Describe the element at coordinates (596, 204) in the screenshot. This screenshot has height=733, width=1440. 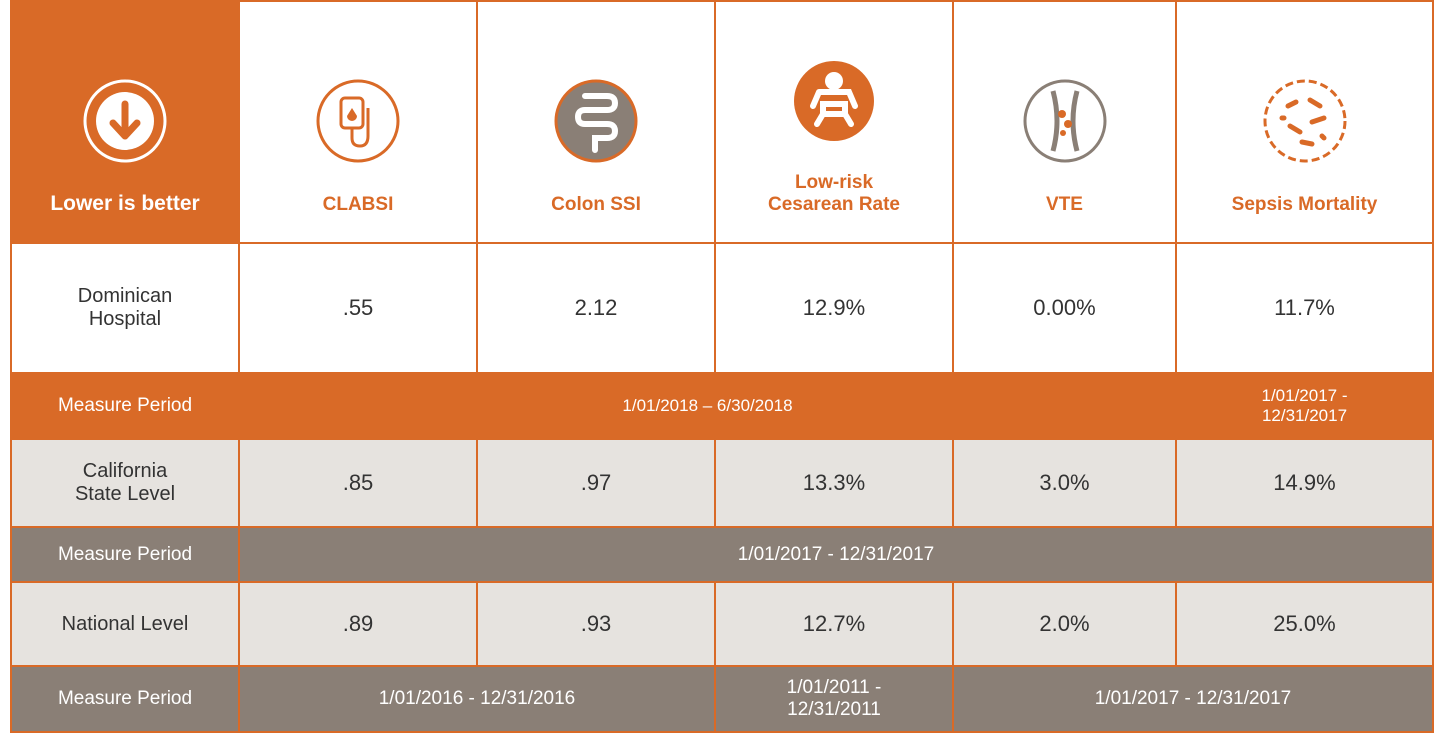
I see `column-label: Colon SSI` at that location.